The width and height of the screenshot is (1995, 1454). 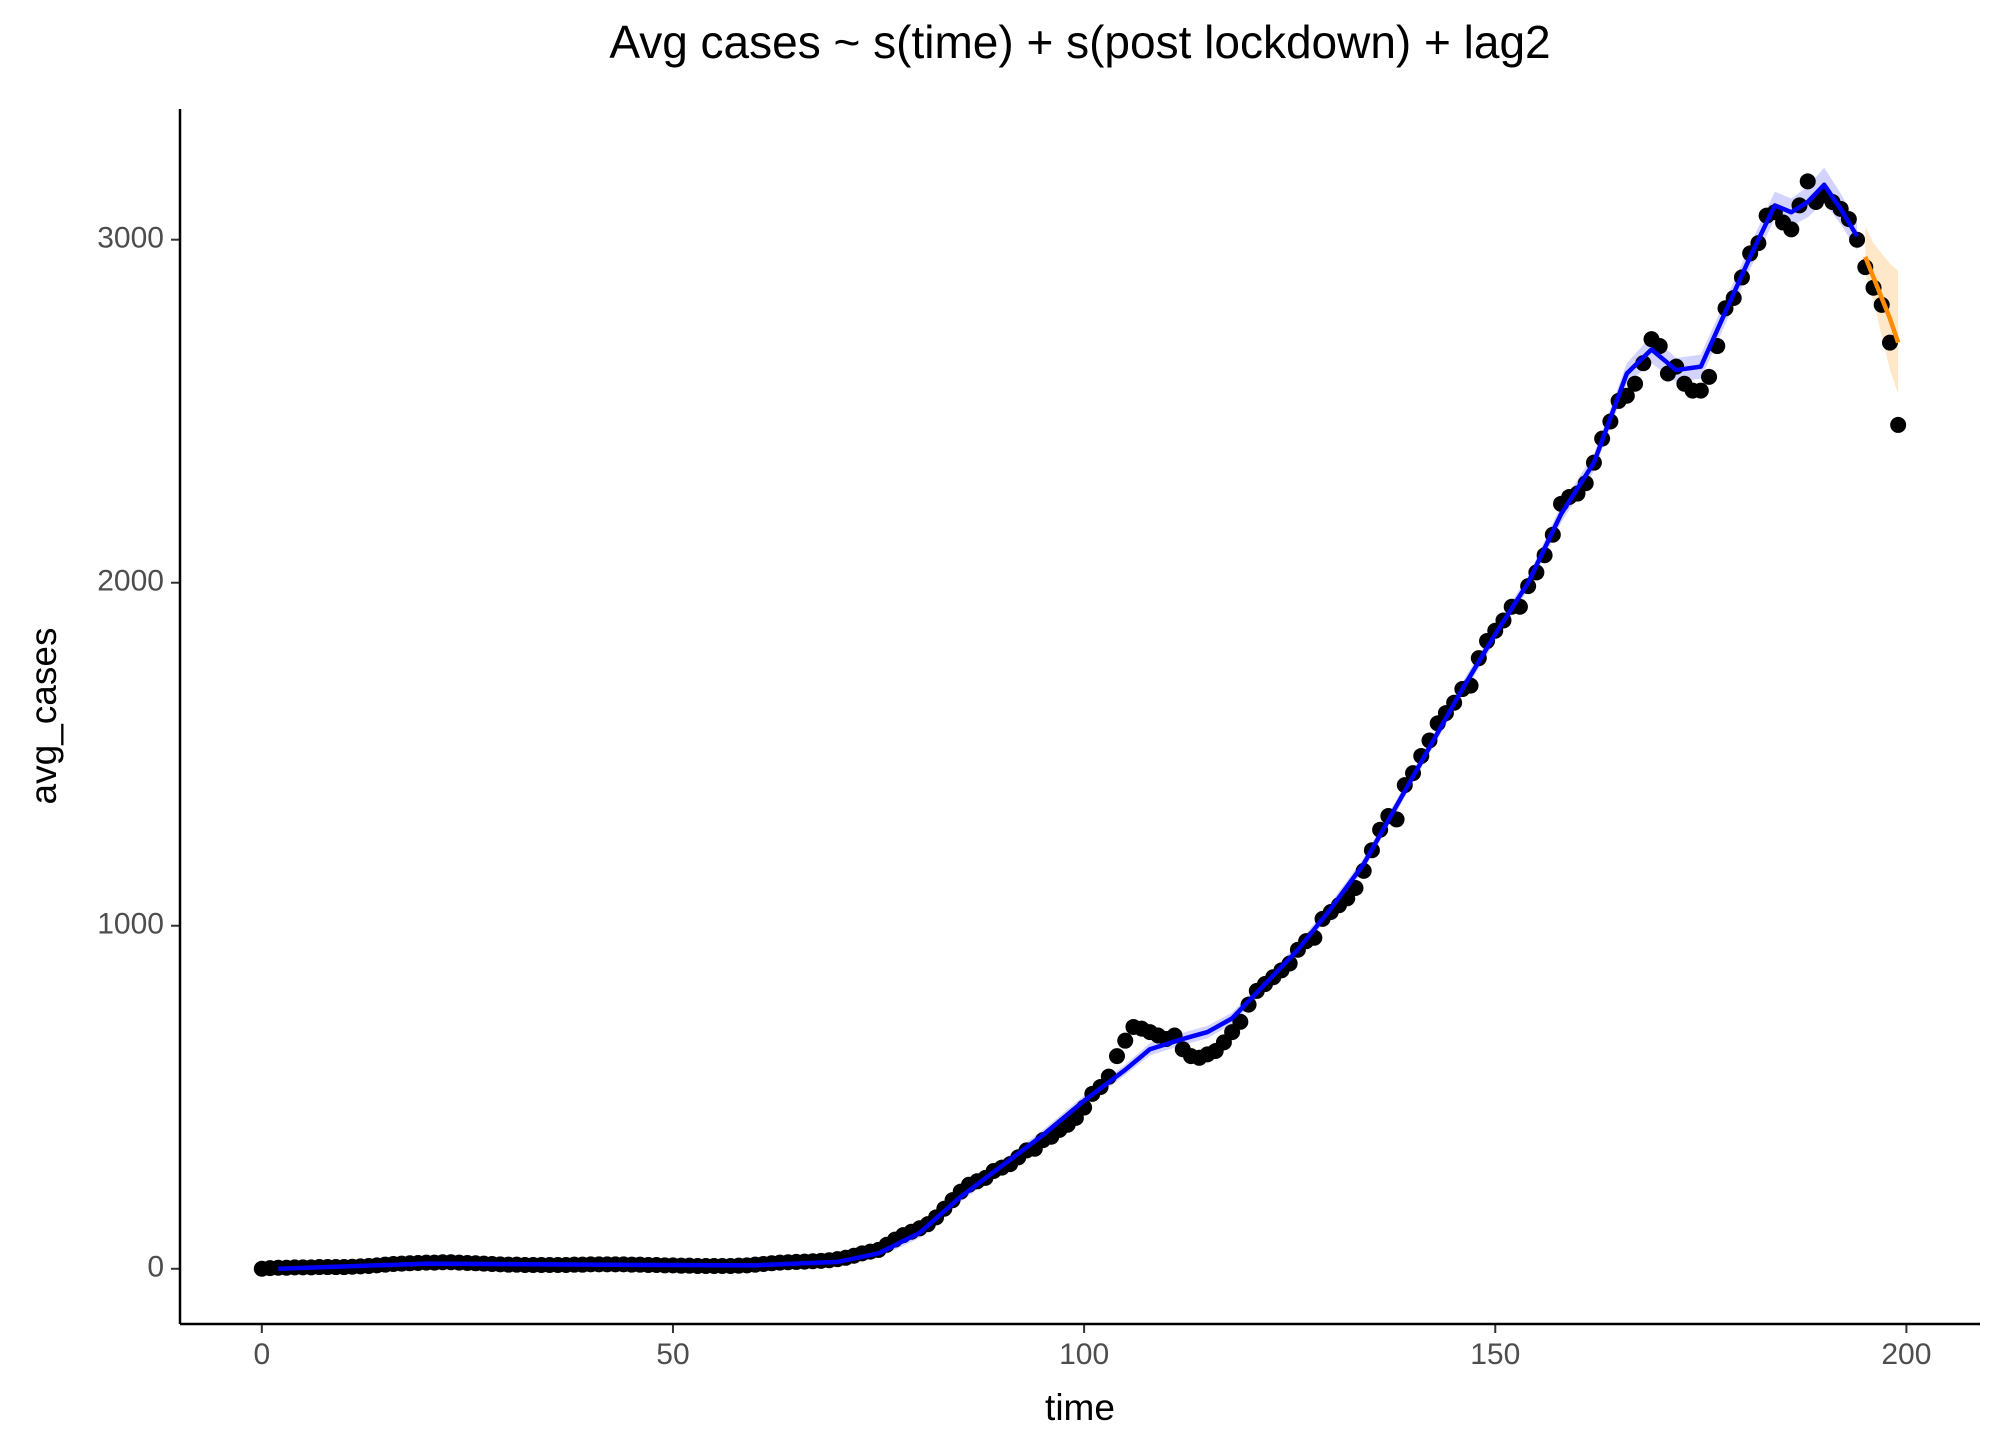 What do you see at coordinates (1495, 1354) in the screenshot?
I see `x-tick-label: 150` at bounding box center [1495, 1354].